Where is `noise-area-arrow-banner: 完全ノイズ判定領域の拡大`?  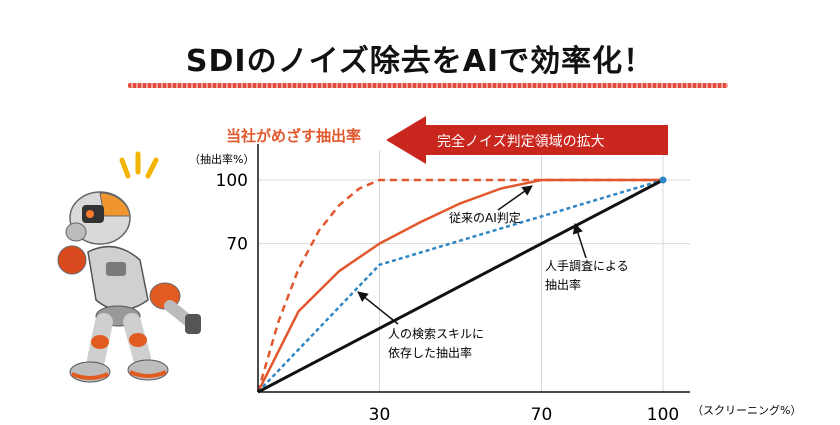 noise-area-arrow-banner: 完全ノイズ判定領域の拡大 is located at coordinates (527, 140).